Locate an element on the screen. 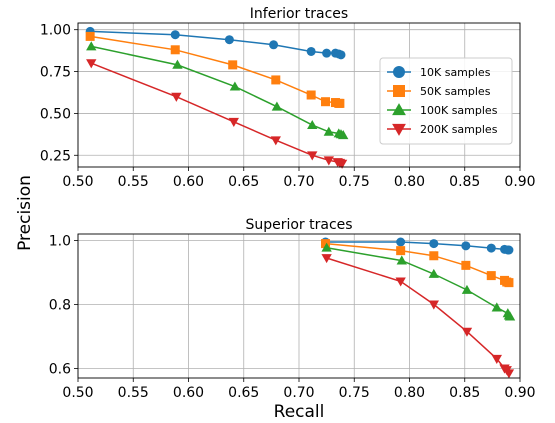  y-axis-label: Precision is located at coordinates (25, 213).